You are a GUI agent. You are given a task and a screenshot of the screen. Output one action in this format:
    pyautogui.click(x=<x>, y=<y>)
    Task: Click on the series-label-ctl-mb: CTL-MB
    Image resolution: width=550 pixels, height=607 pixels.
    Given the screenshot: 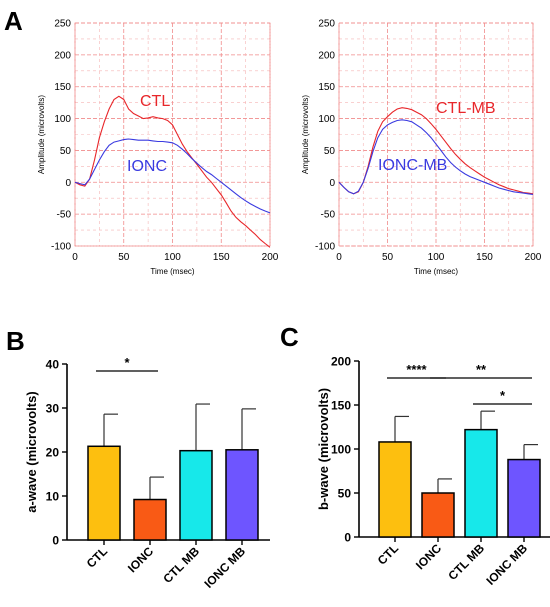 What is the action you would take?
    pyautogui.click(x=466, y=108)
    